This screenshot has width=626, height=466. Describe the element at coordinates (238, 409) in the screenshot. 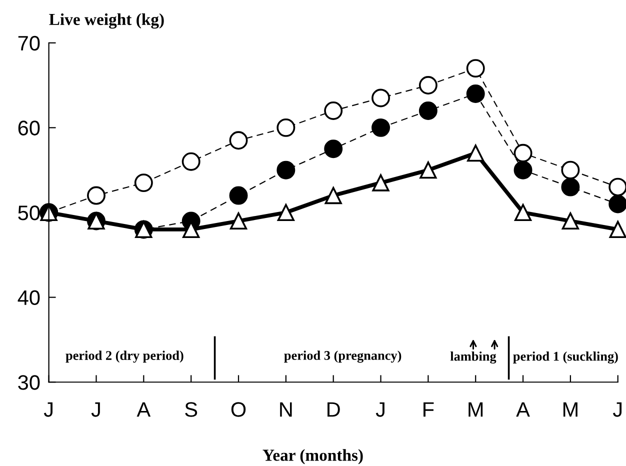

I see `x-tick-label: O` at that location.